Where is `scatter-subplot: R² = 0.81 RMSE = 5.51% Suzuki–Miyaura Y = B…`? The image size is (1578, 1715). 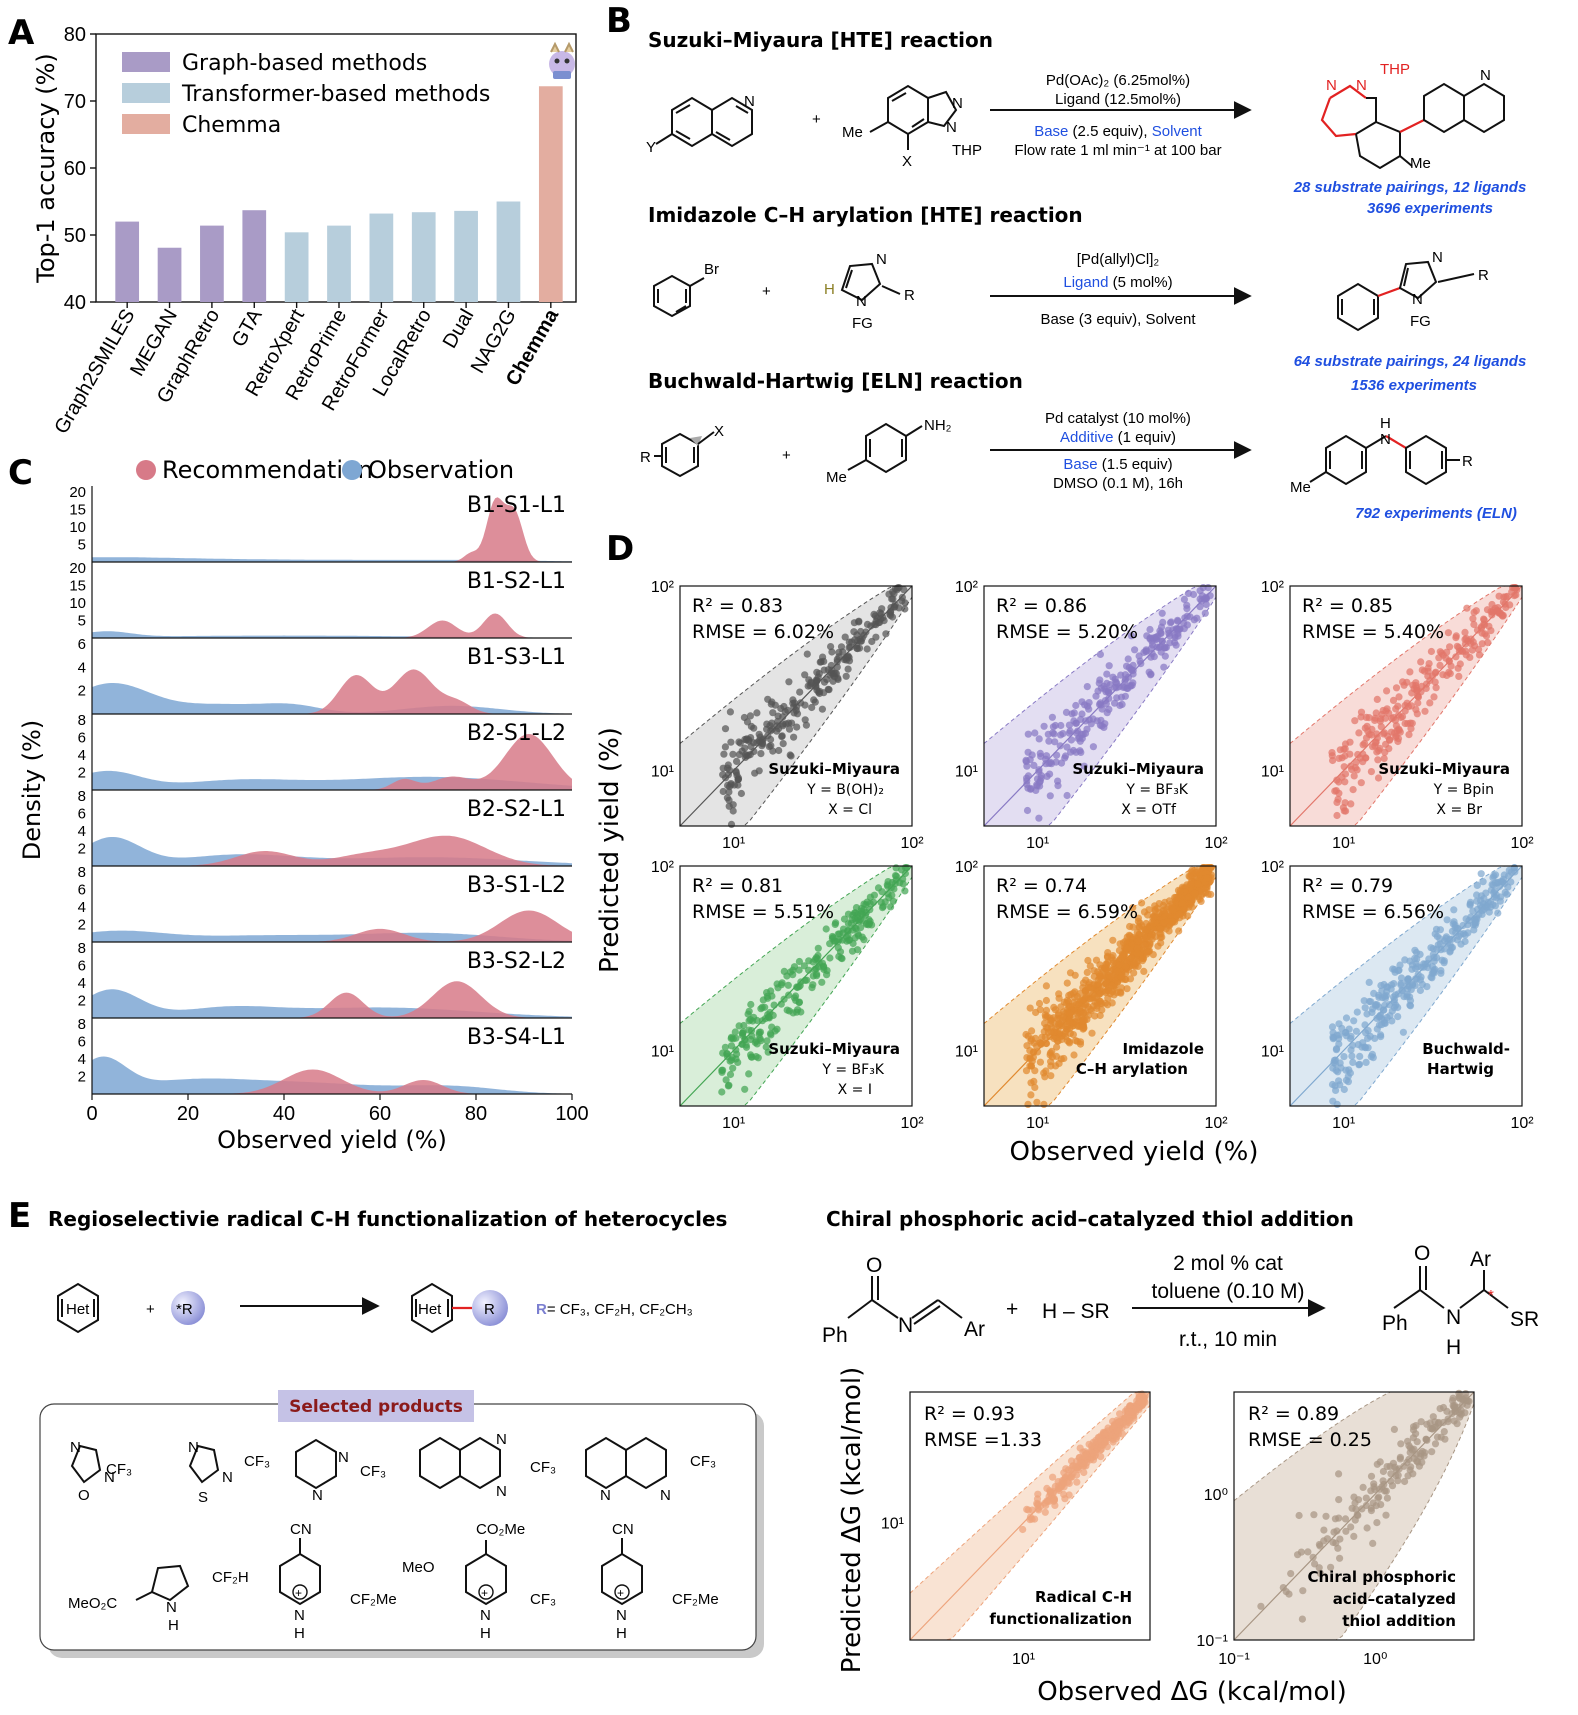
scatter-subplot: R² = 0.81 RMSE = 5.51% Suzuki–Miyaura Y = B… is located at coordinates (787, 995).